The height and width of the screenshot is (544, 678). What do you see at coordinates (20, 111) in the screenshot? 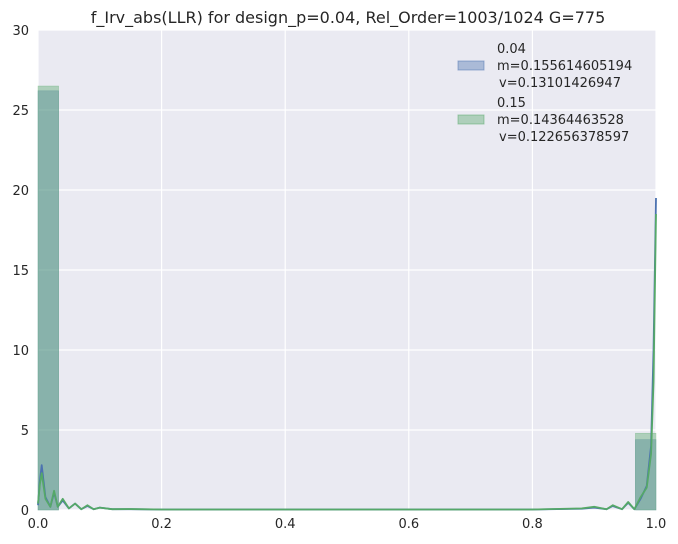
I see `y-tick-label: 25` at bounding box center [20, 111].